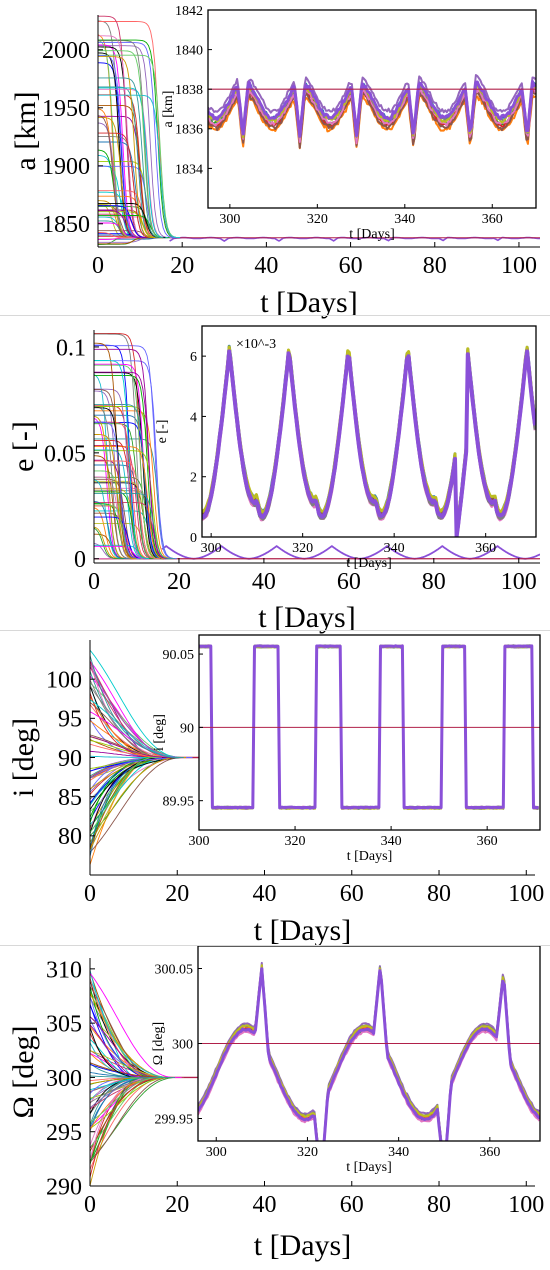  Describe the element at coordinates (193, 357) in the screenshot. I see `y-tick-label: 6` at that location.